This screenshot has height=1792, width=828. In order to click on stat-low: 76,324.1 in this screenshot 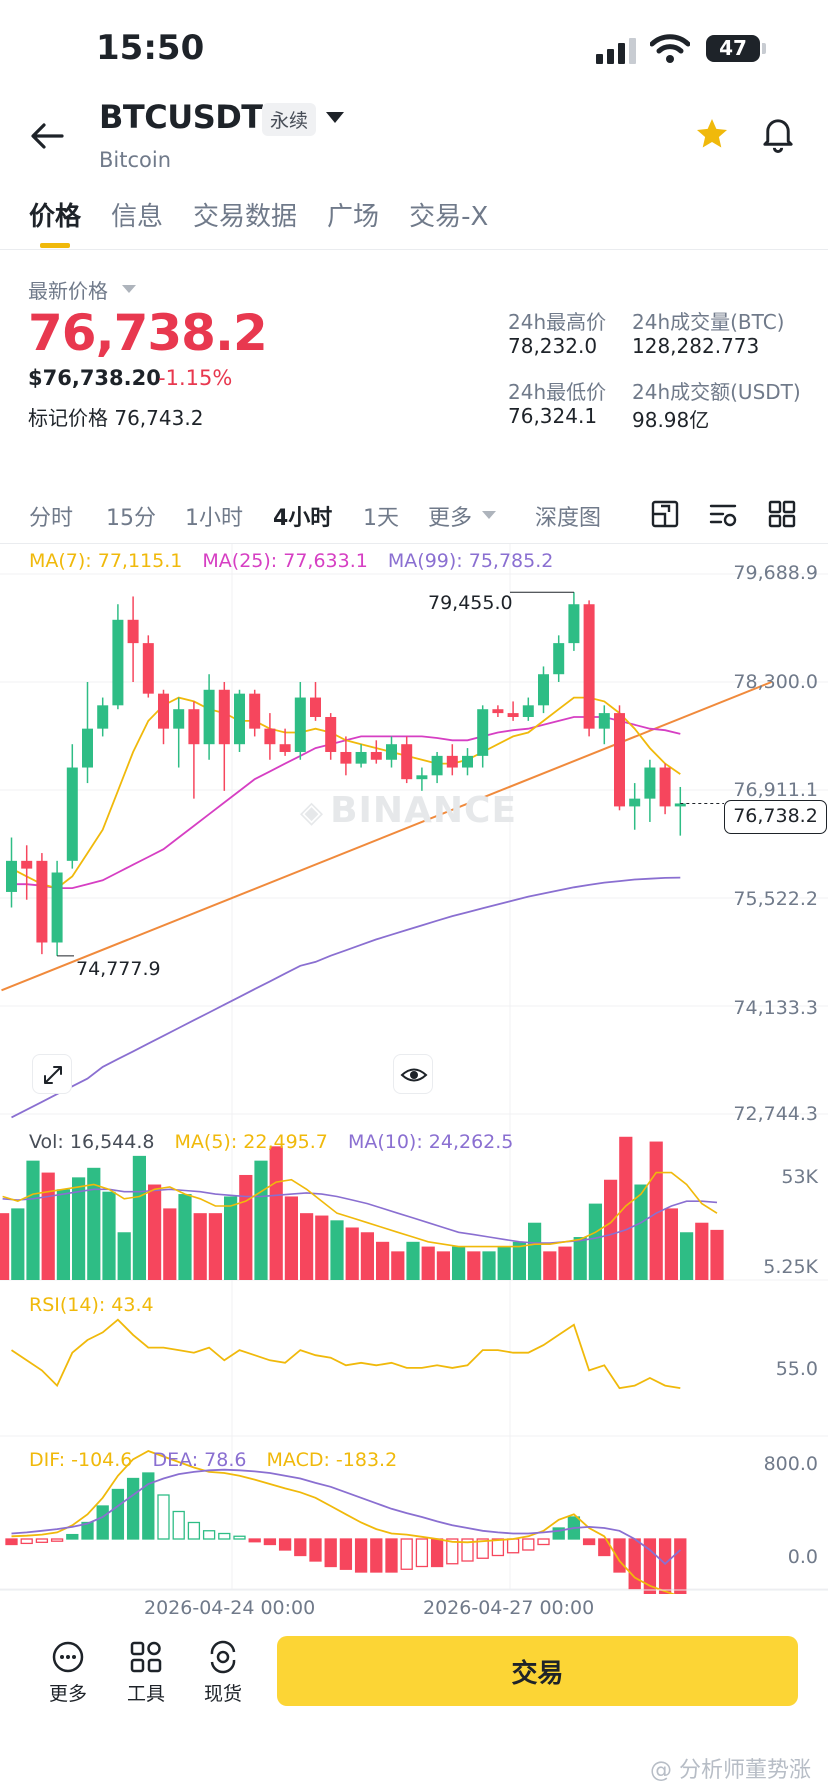, I will do `click(553, 416)`.